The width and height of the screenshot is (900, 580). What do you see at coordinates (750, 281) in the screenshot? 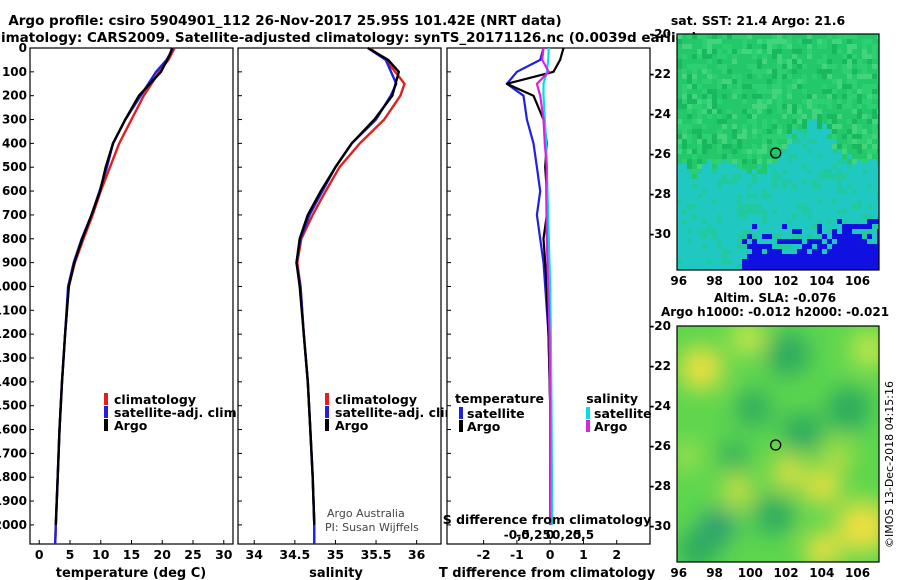
I see `lon-label: 100` at bounding box center [750, 281].